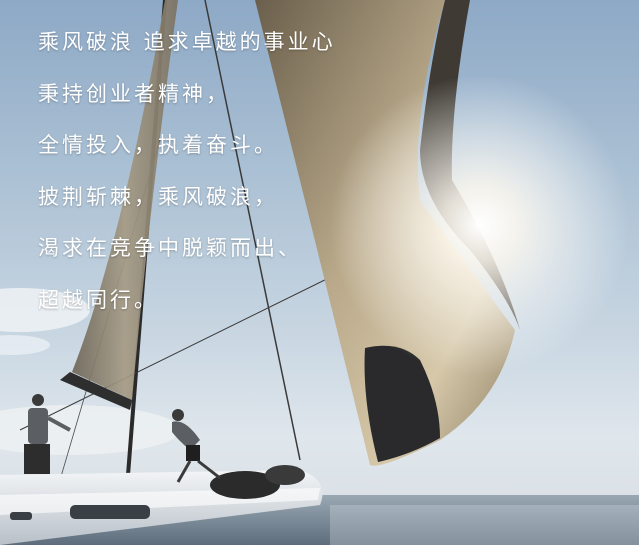 This screenshot has height=545, width=639. I want to click on mainsail, so click(125, 200).